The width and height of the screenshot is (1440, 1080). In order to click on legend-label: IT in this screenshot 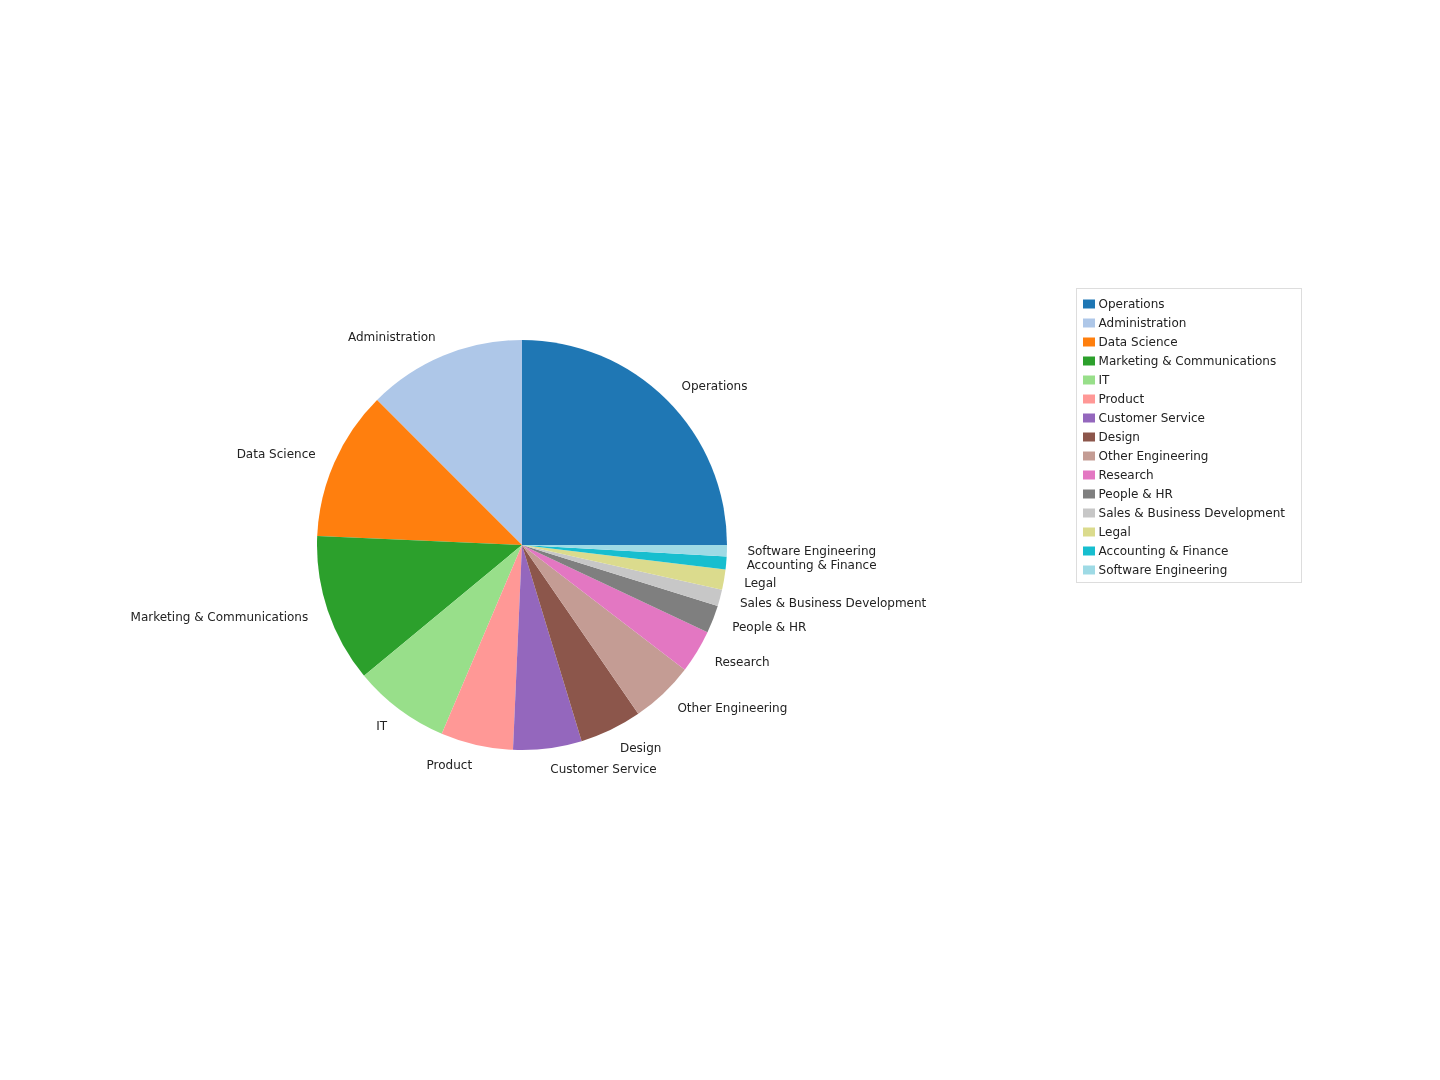, I will do `click(1104, 380)`.